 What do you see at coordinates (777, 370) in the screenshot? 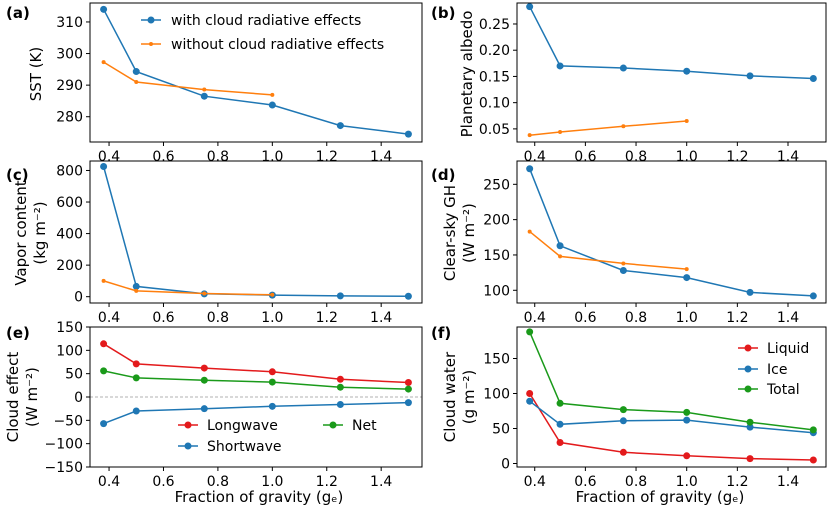
I see `legend-label-ice: Ice` at bounding box center [777, 370].